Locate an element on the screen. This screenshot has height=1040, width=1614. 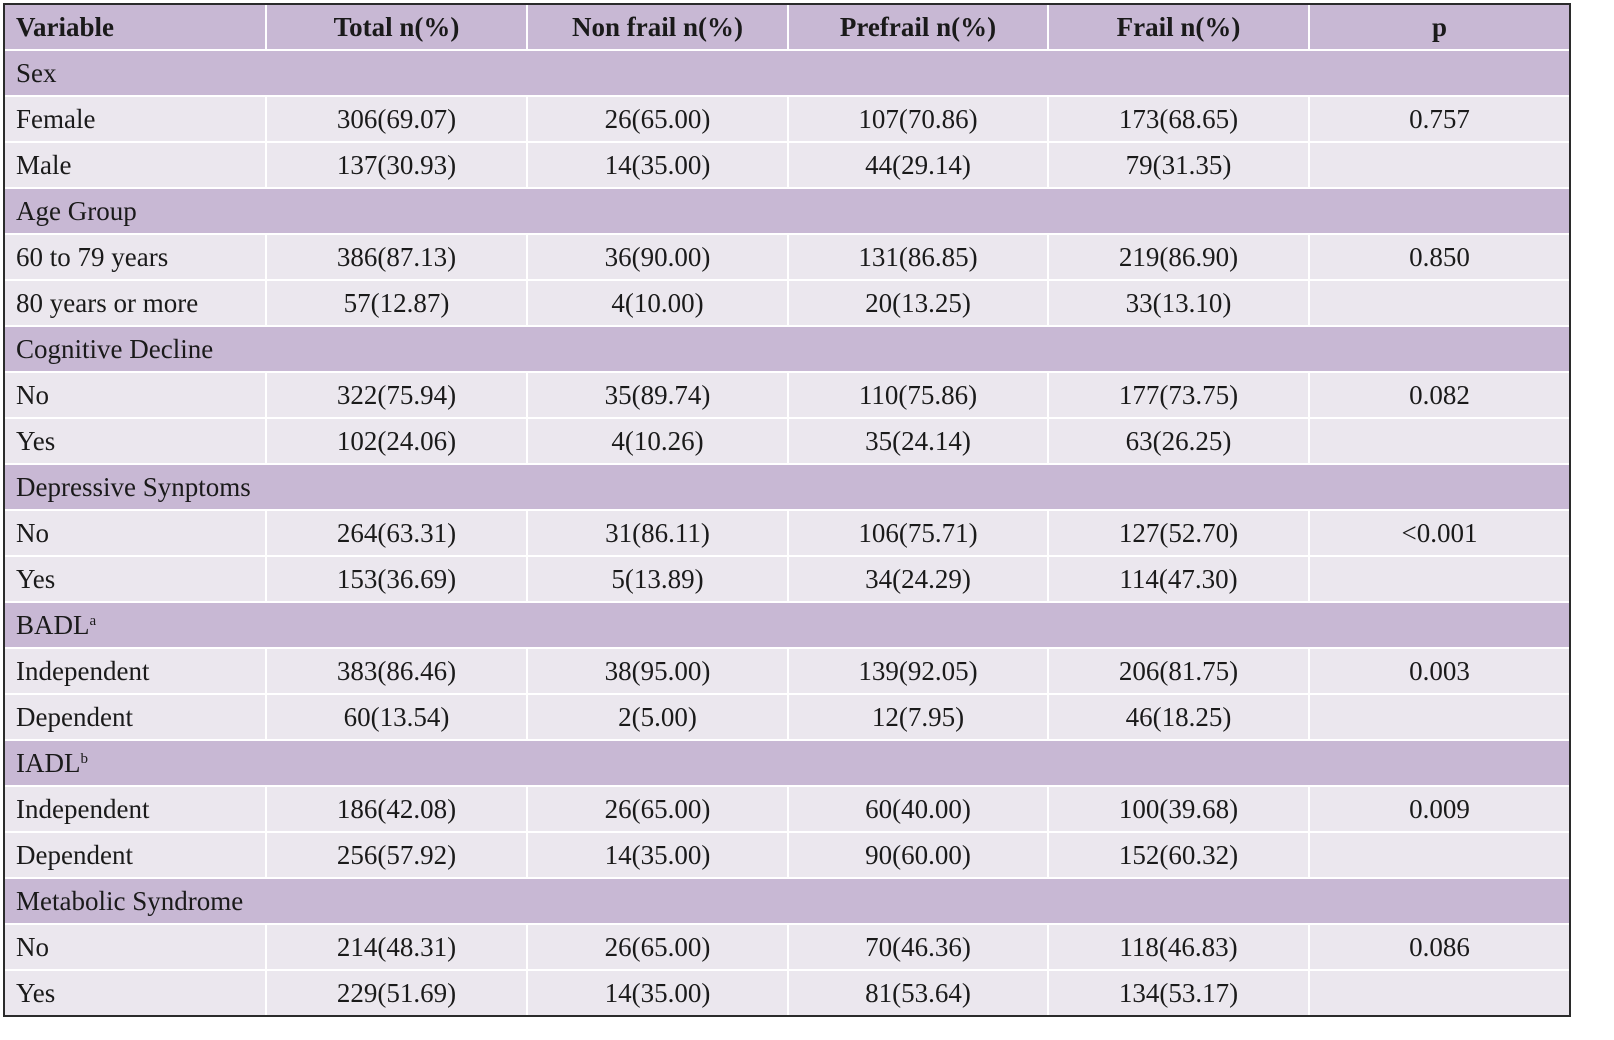
group-label-cell: Depressive Synptoms is located at coordinates (787, 488).